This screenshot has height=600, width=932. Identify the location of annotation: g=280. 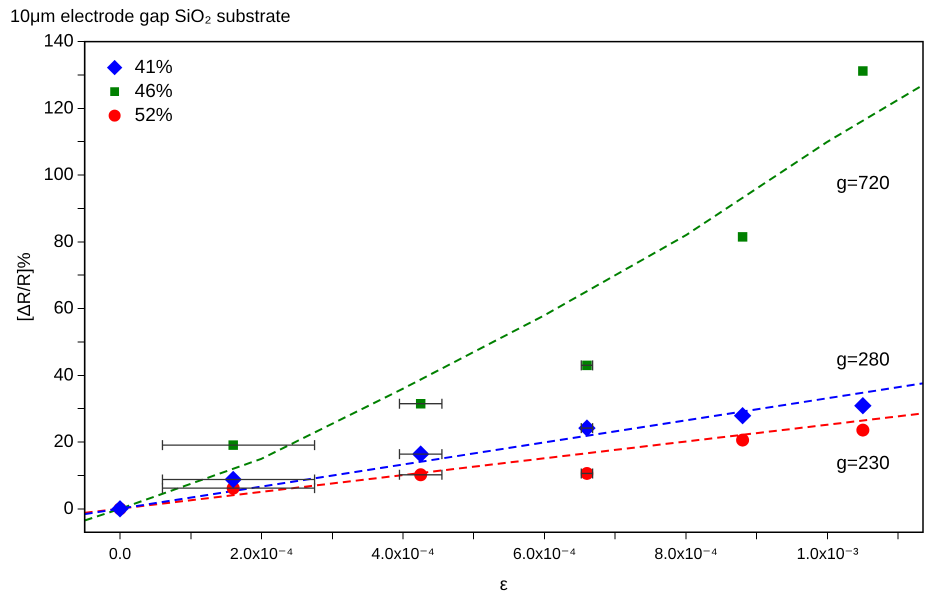
(863, 360).